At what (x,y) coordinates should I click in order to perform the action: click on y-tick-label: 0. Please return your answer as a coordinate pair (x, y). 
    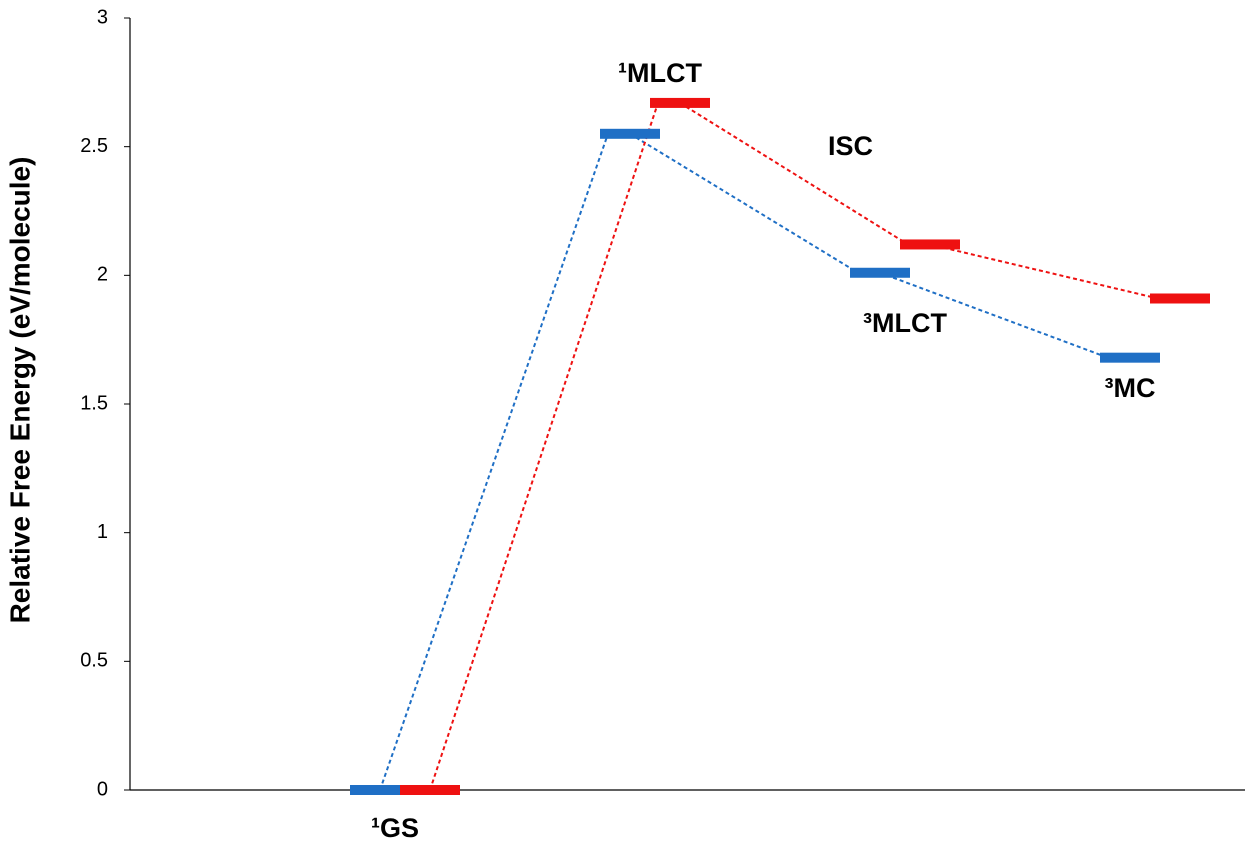
    Looking at the image, I should click on (102, 789).